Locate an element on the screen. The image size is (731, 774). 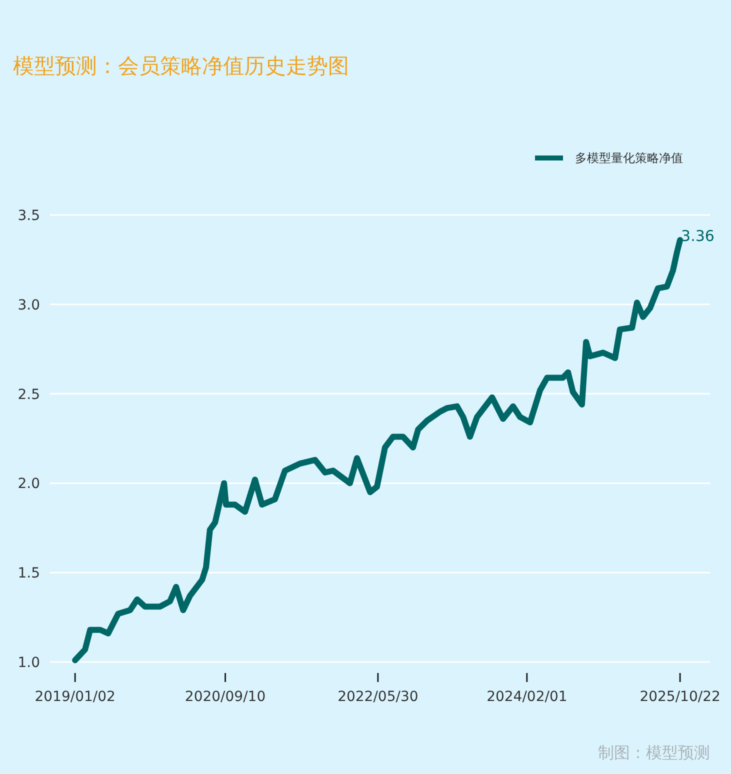
y-tick-label: 1.5 is located at coordinates (29, 574).